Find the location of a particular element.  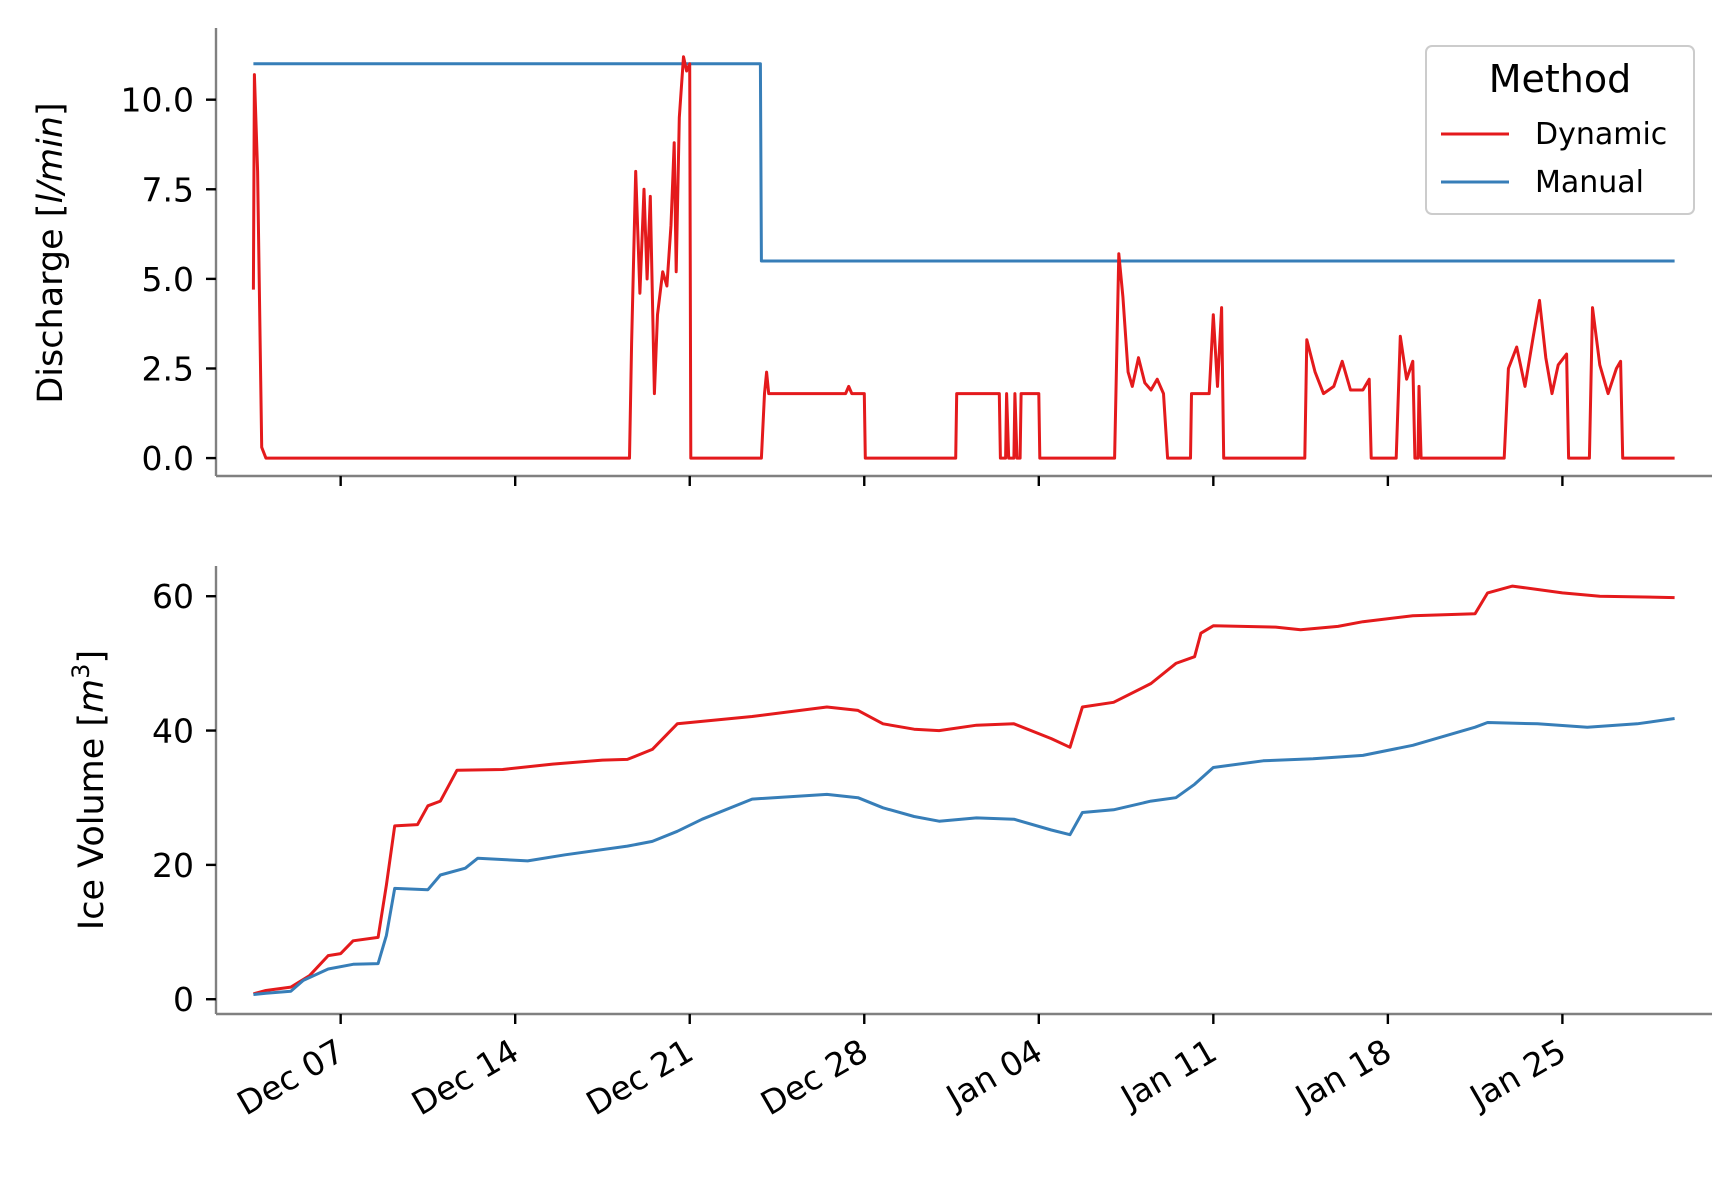

discharge-y-tick-label: 2.5 is located at coordinates (168, 368).